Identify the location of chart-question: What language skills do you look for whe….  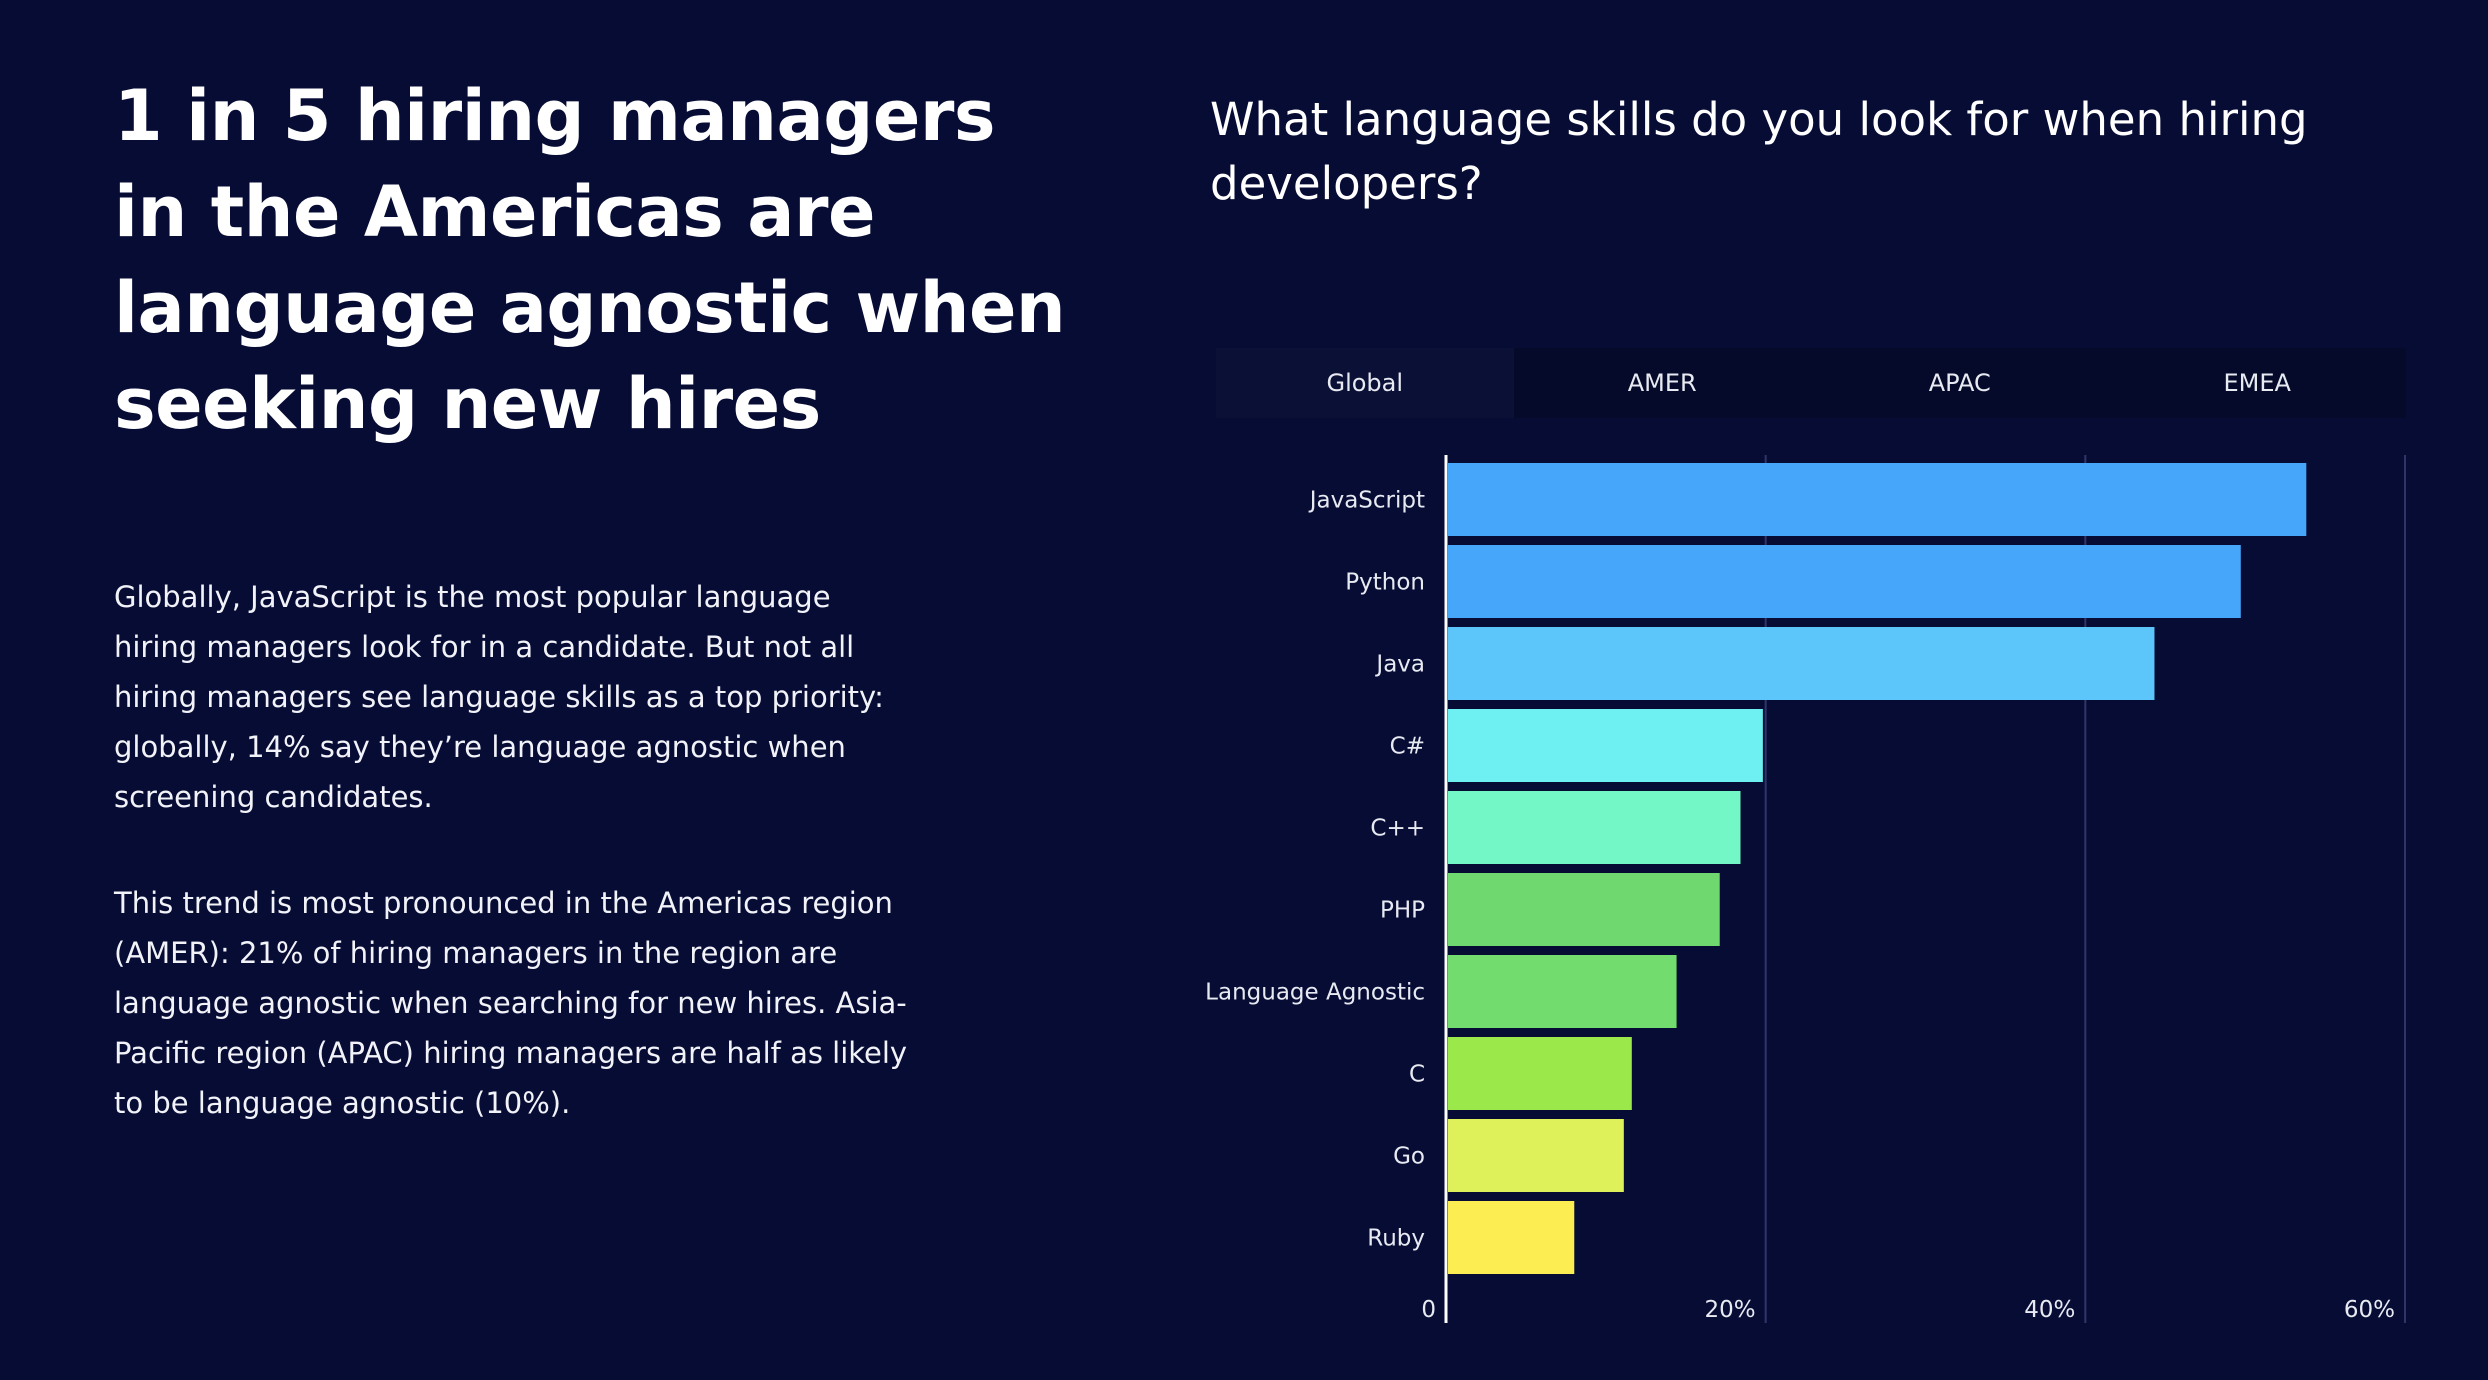
(1759, 151).